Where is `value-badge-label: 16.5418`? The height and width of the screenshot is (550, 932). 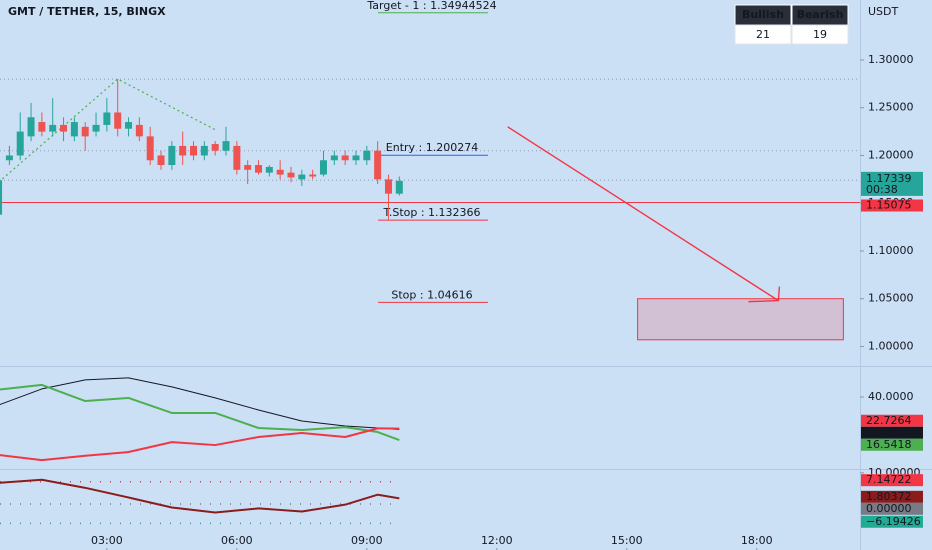
value-badge-label: 16.5418 is located at coordinates (889, 444).